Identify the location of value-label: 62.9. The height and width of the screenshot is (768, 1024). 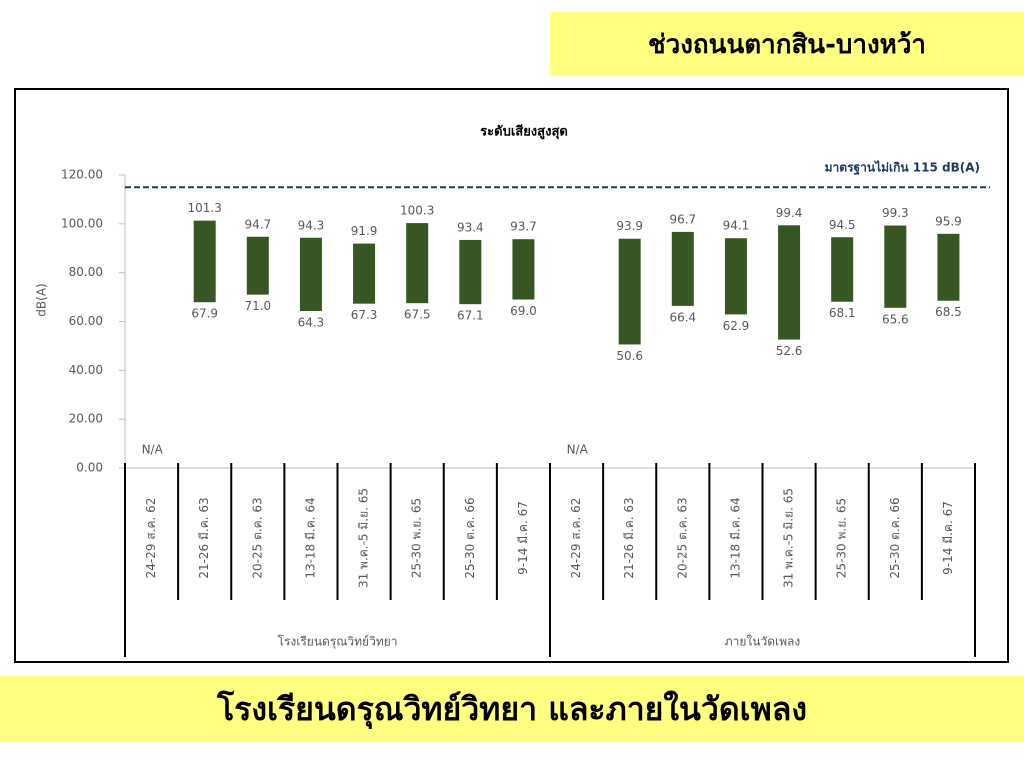
(736, 326).